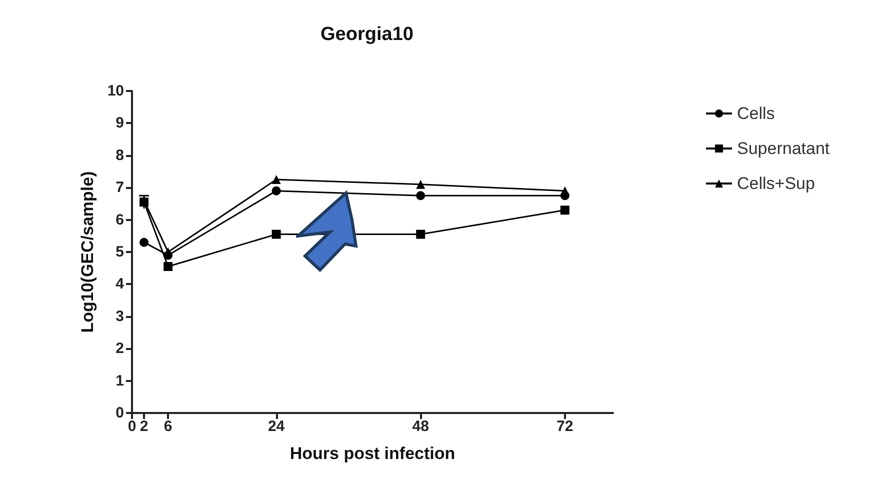 Image resolution: width=888 pixels, height=499 pixels. Describe the element at coordinates (132, 426) in the screenshot. I see `x-tick-label: 0` at that location.